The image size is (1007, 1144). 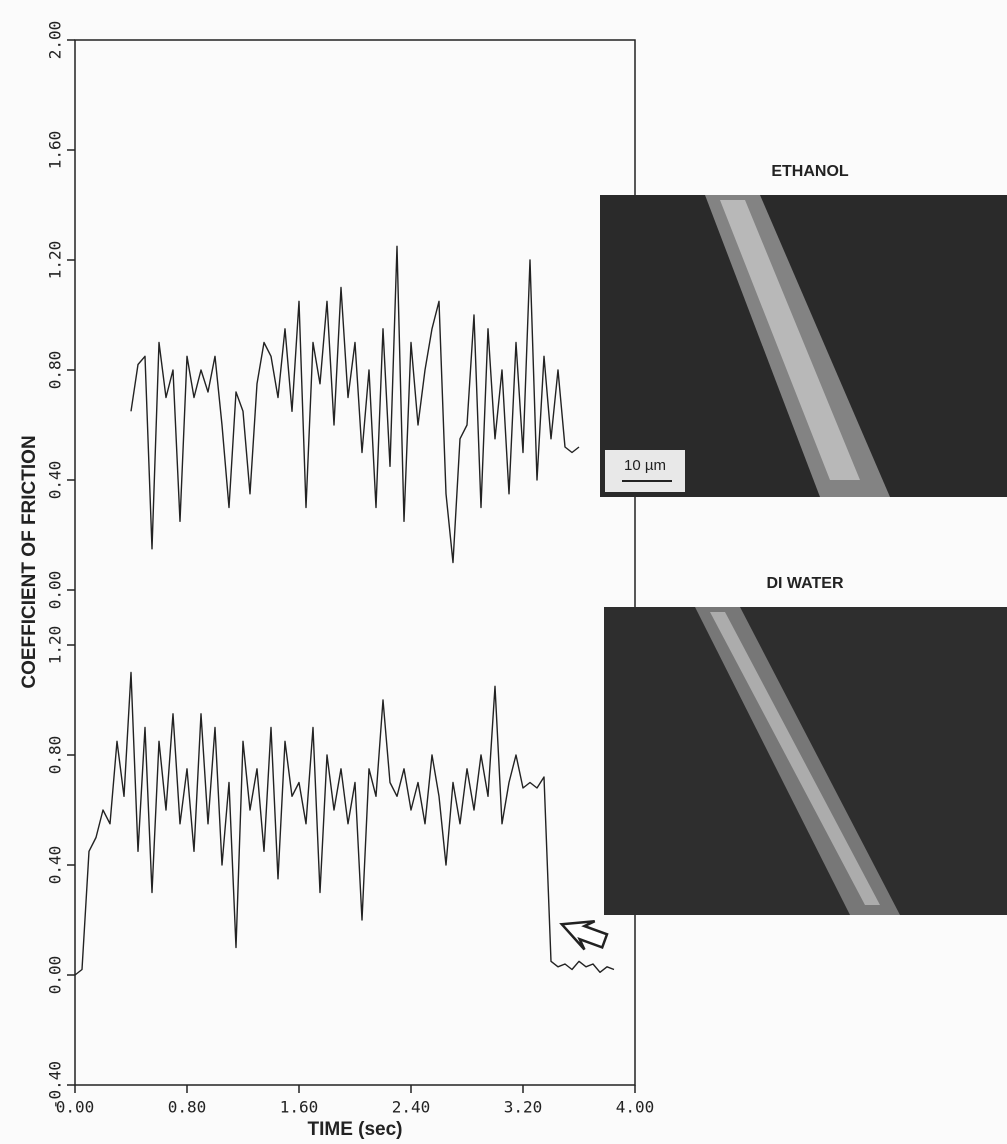 What do you see at coordinates (803, 346) in the screenshot?
I see `sem-image-ethanol` at bounding box center [803, 346].